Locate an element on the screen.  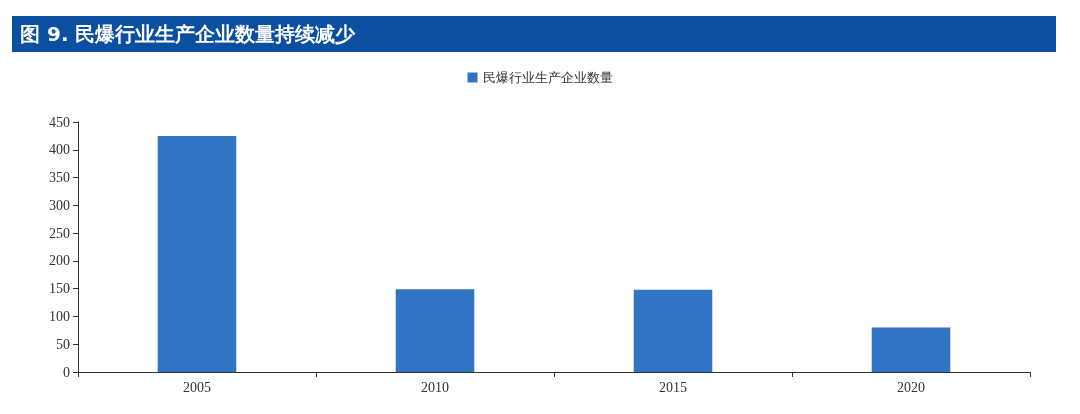
y-tick-label: 50 is located at coordinates (63, 344).